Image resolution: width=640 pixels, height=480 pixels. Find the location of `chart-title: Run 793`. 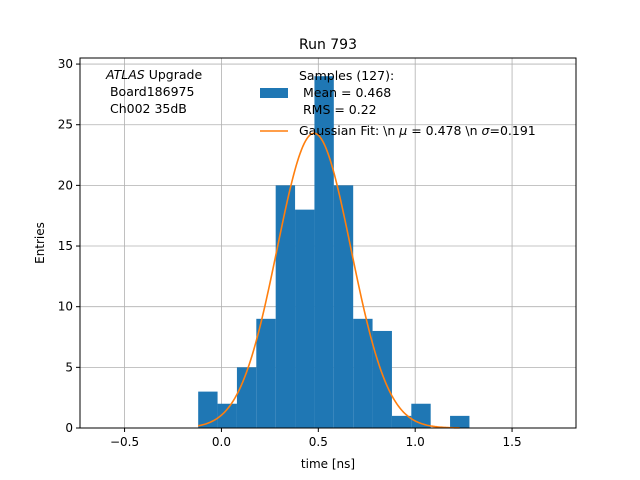

chart-title: Run 793 is located at coordinates (328, 45).